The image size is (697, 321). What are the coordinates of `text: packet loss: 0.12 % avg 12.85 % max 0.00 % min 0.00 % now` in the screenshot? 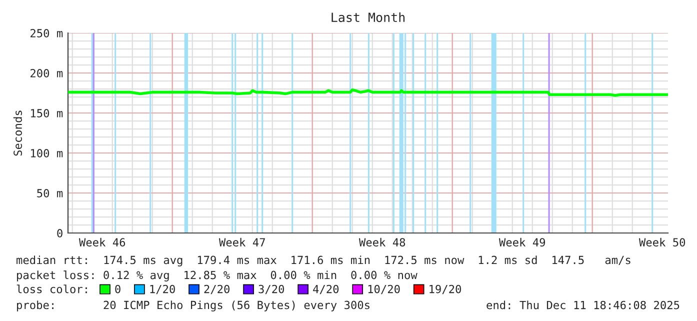 It's located at (217, 276).